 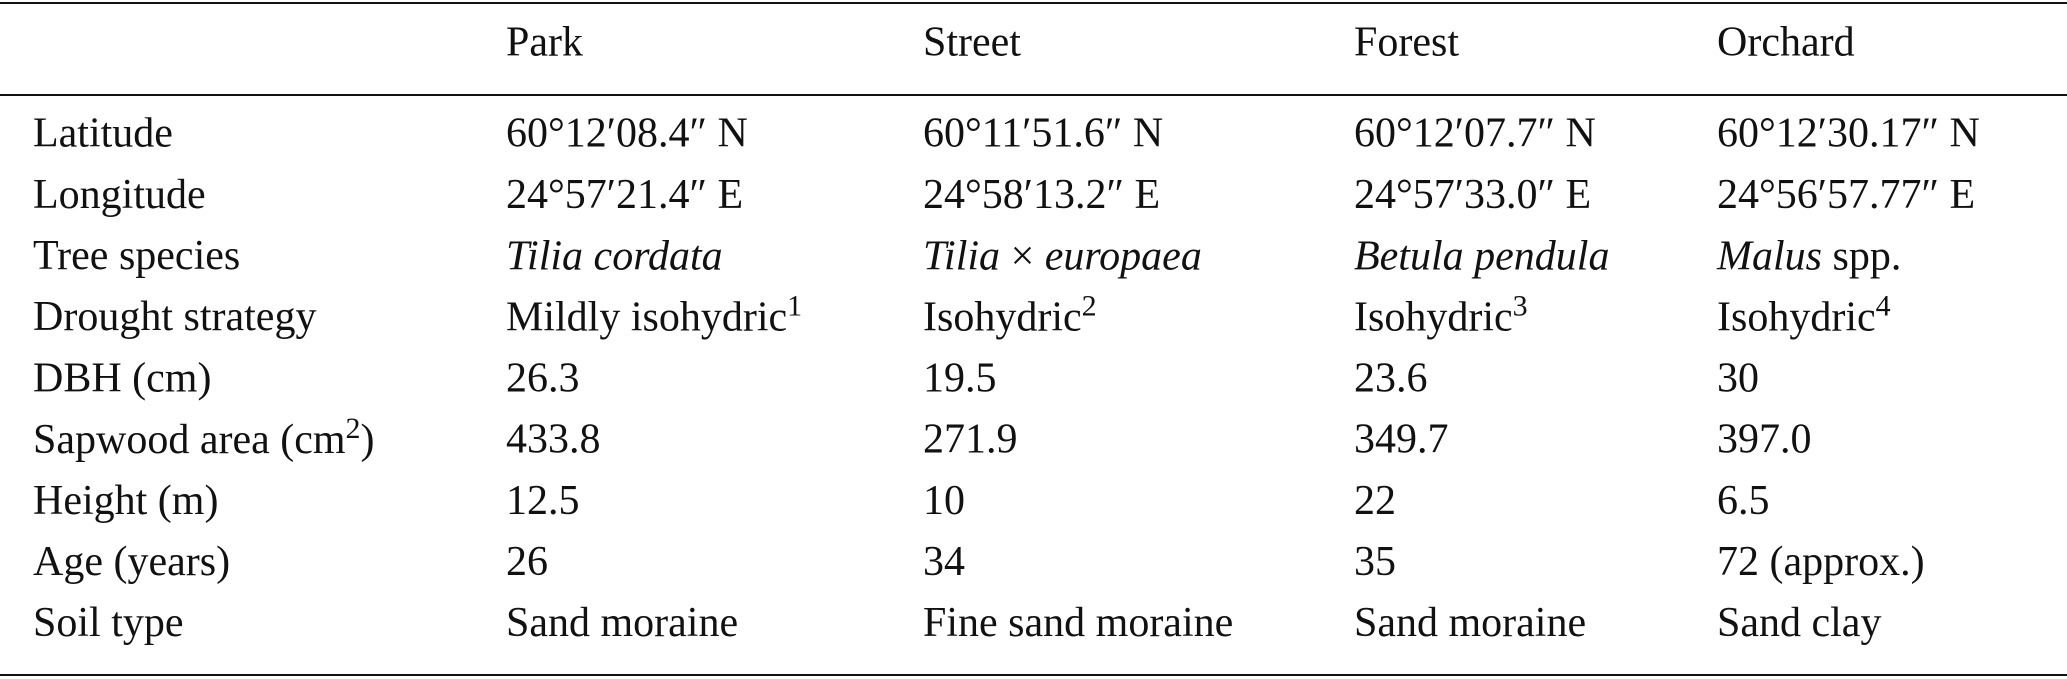 I want to click on cell: 60°12′30.17″ N, so click(x=1848, y=134).